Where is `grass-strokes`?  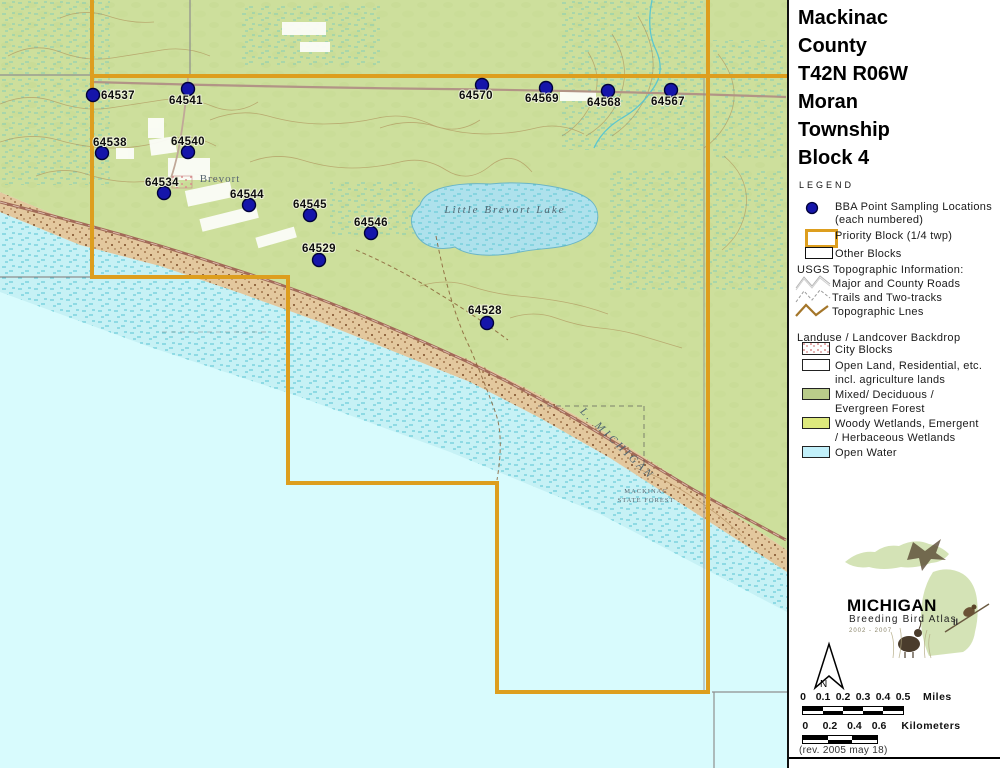
grass-strokes is located at coordinates (911, 643).